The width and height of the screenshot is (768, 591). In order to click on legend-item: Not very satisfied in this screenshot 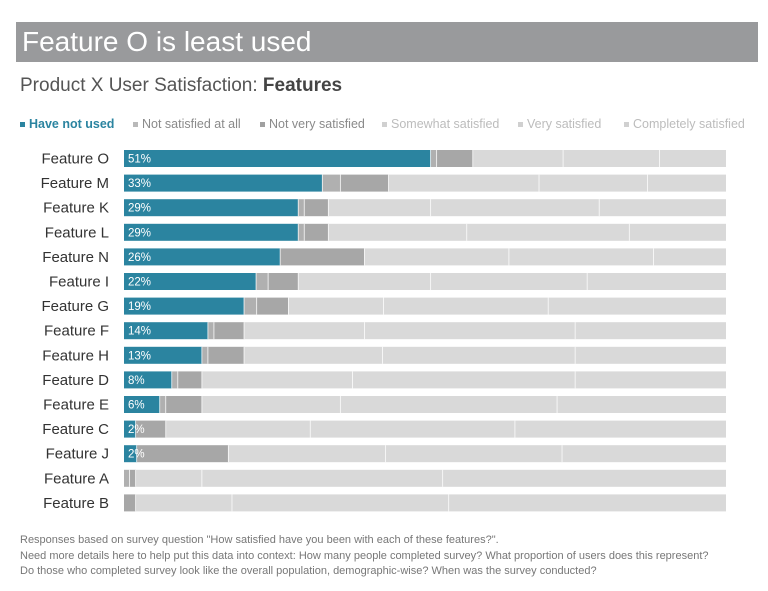, I will do `click(312, 124)`.